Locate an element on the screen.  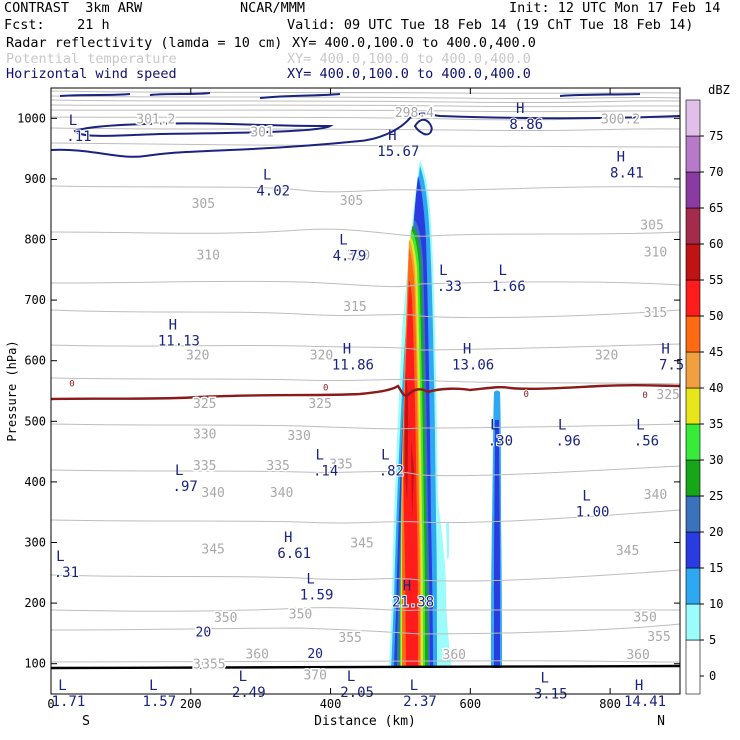
extremum-value: 11.13 is located at coordinates (179, 341).